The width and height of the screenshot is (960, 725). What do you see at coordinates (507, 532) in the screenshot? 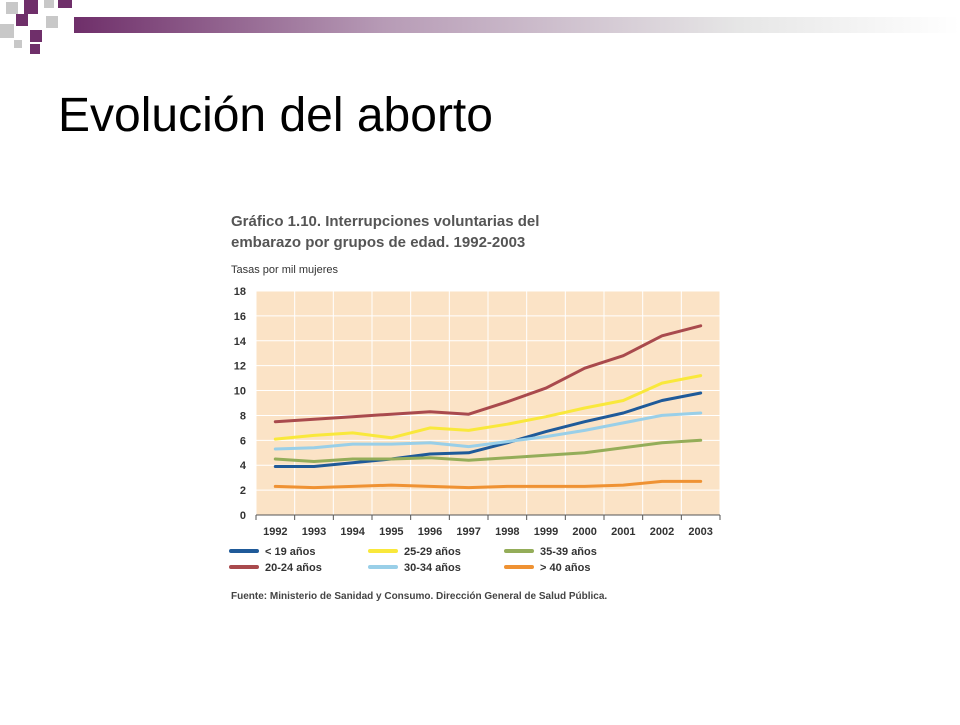
I see `x-tick-label: 1998` at bounding box center [507, 532].